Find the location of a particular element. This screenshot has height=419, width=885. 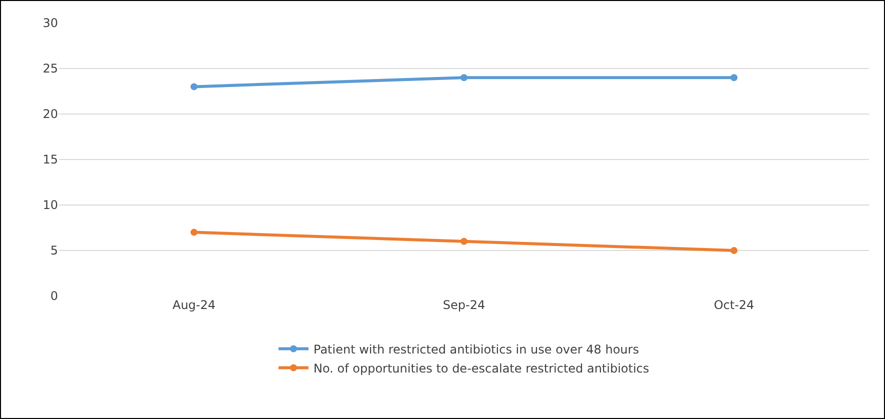

y-tick-label: 20 is located at coordinates (50, 114).